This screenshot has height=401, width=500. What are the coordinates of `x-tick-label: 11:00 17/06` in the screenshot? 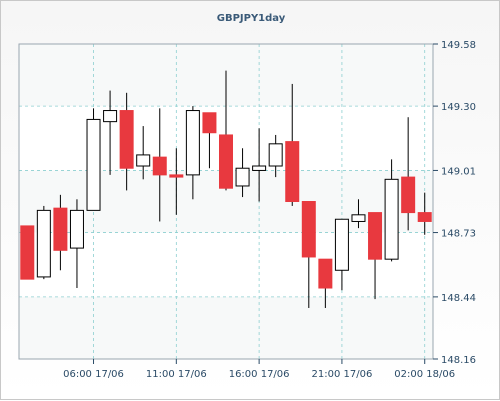 It's located at (176, 374).